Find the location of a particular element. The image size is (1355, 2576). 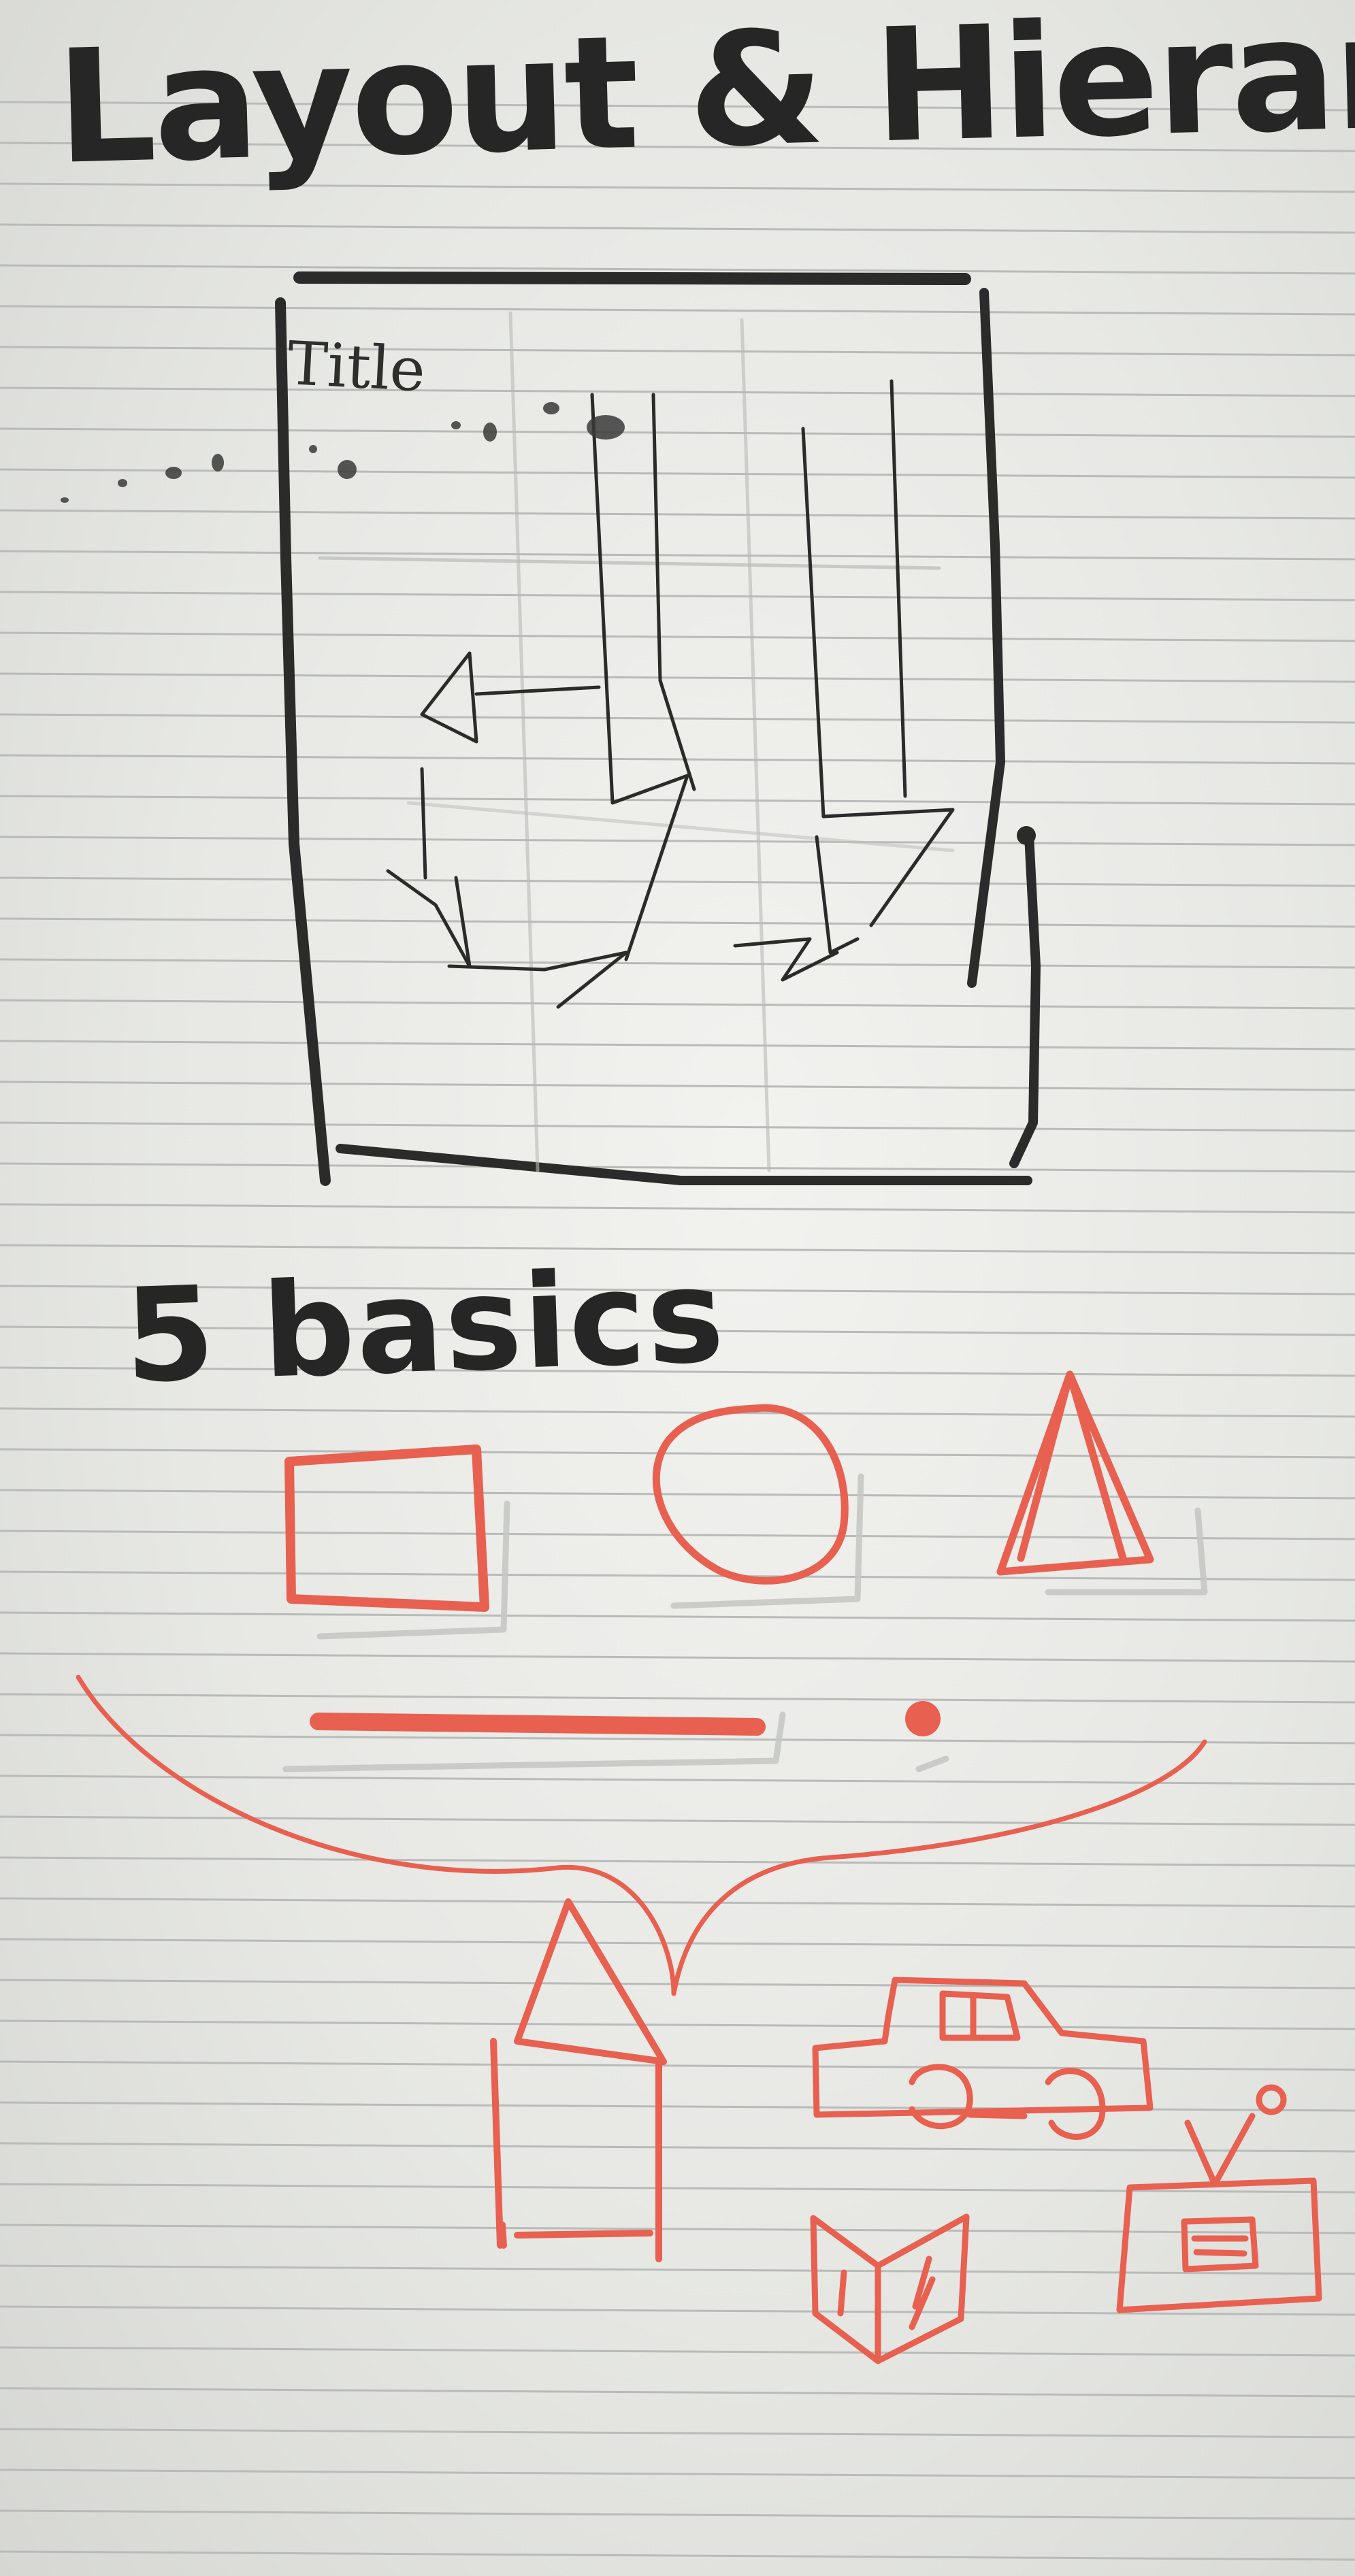

house-drawing is located at coordinates (578, 2080).